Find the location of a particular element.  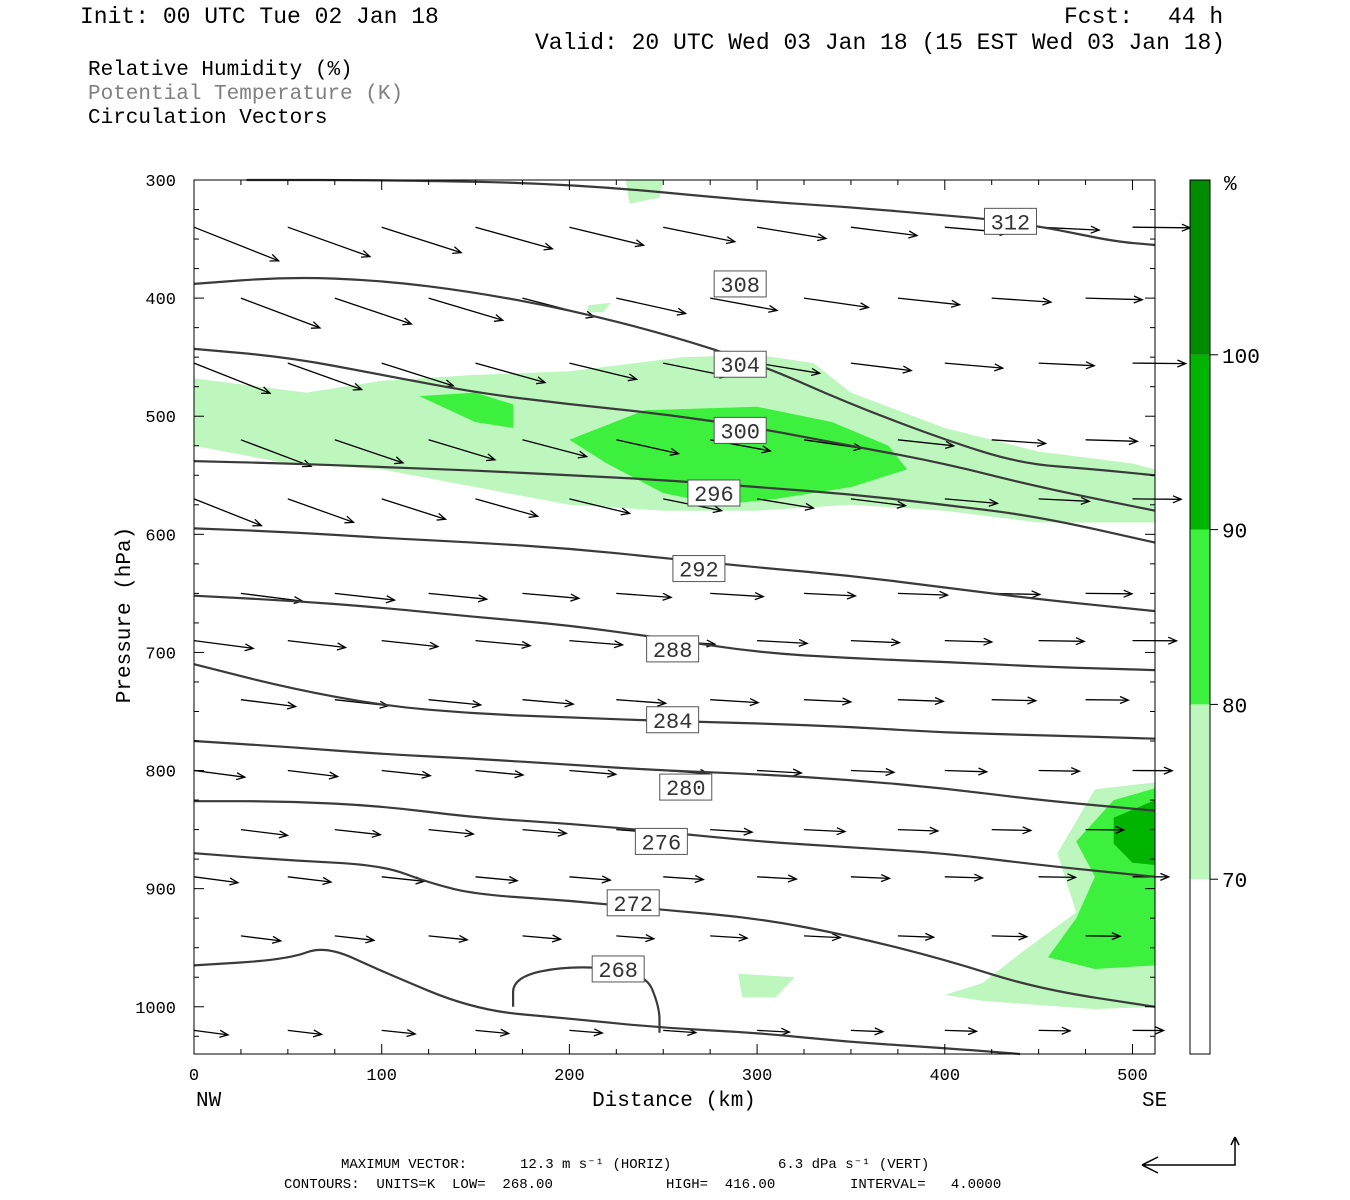

y-tick-label: 800 is located at coordinates (160, 773).